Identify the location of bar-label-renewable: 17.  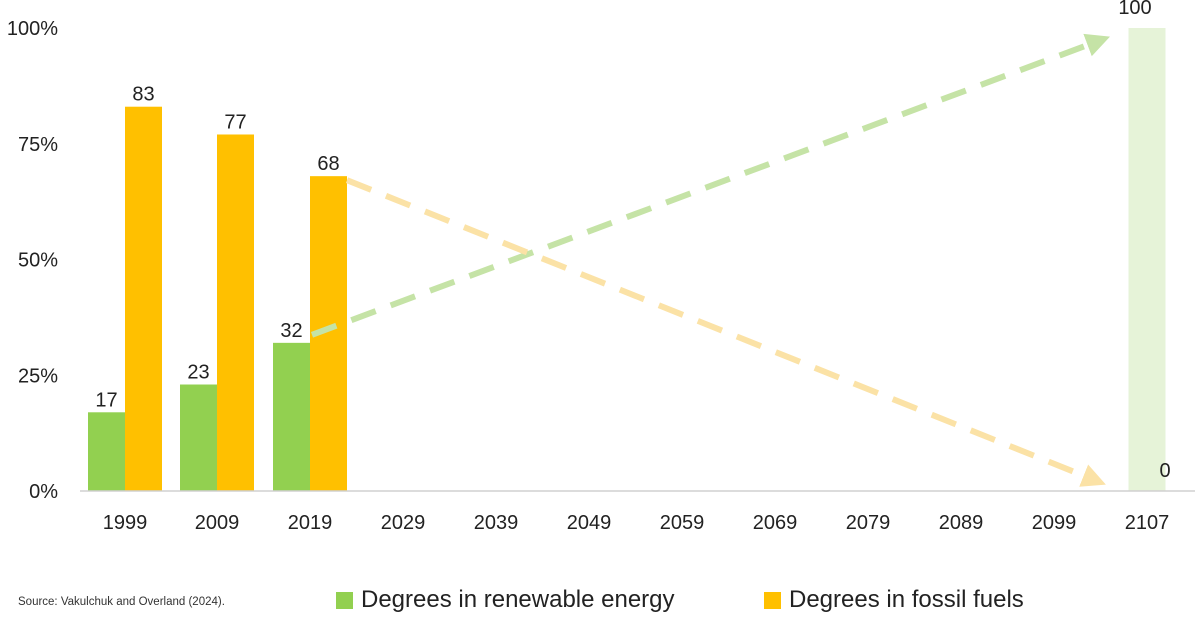
(106, 400).